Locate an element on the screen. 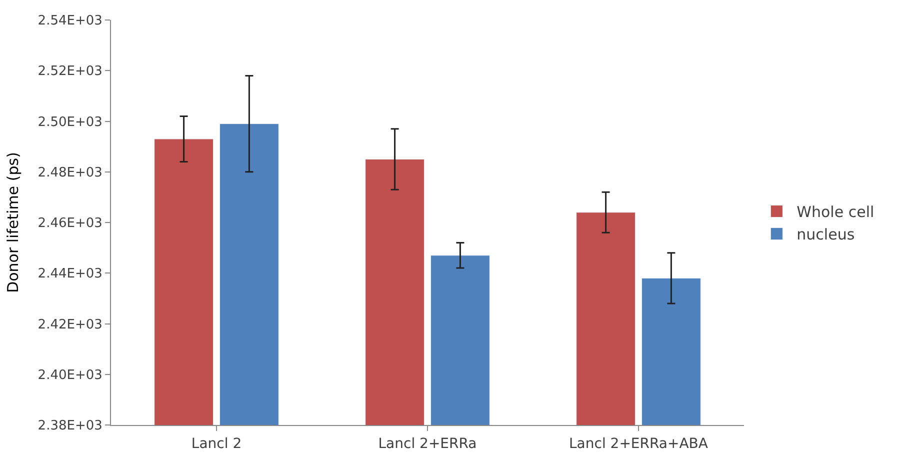 This screenshot has height=470, width=914. x-tick-label: Lancl 2+ERRa is located at coordinates (427, 444).